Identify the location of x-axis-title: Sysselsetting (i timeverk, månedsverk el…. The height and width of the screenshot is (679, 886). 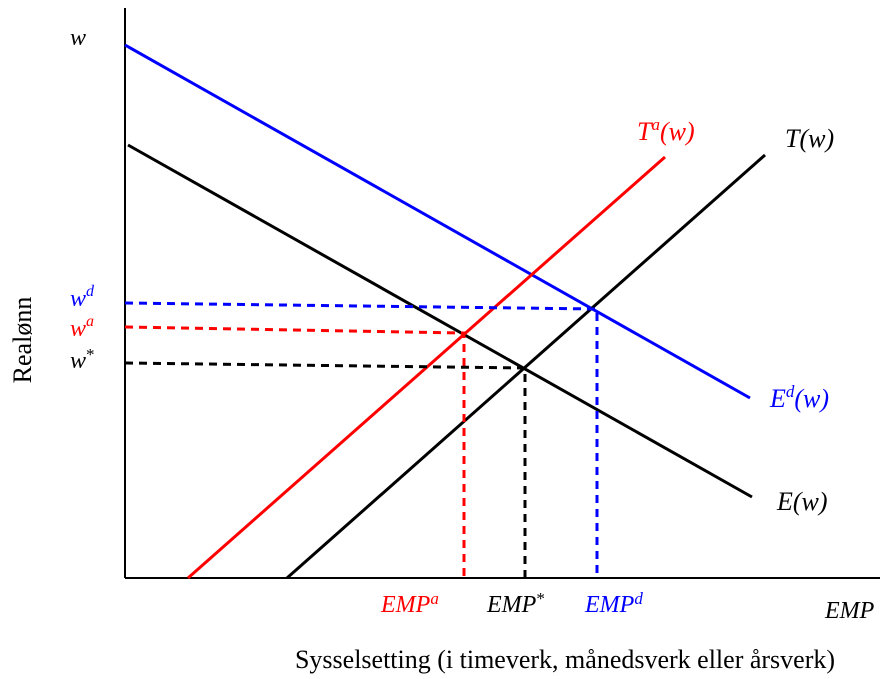
(565, 659).